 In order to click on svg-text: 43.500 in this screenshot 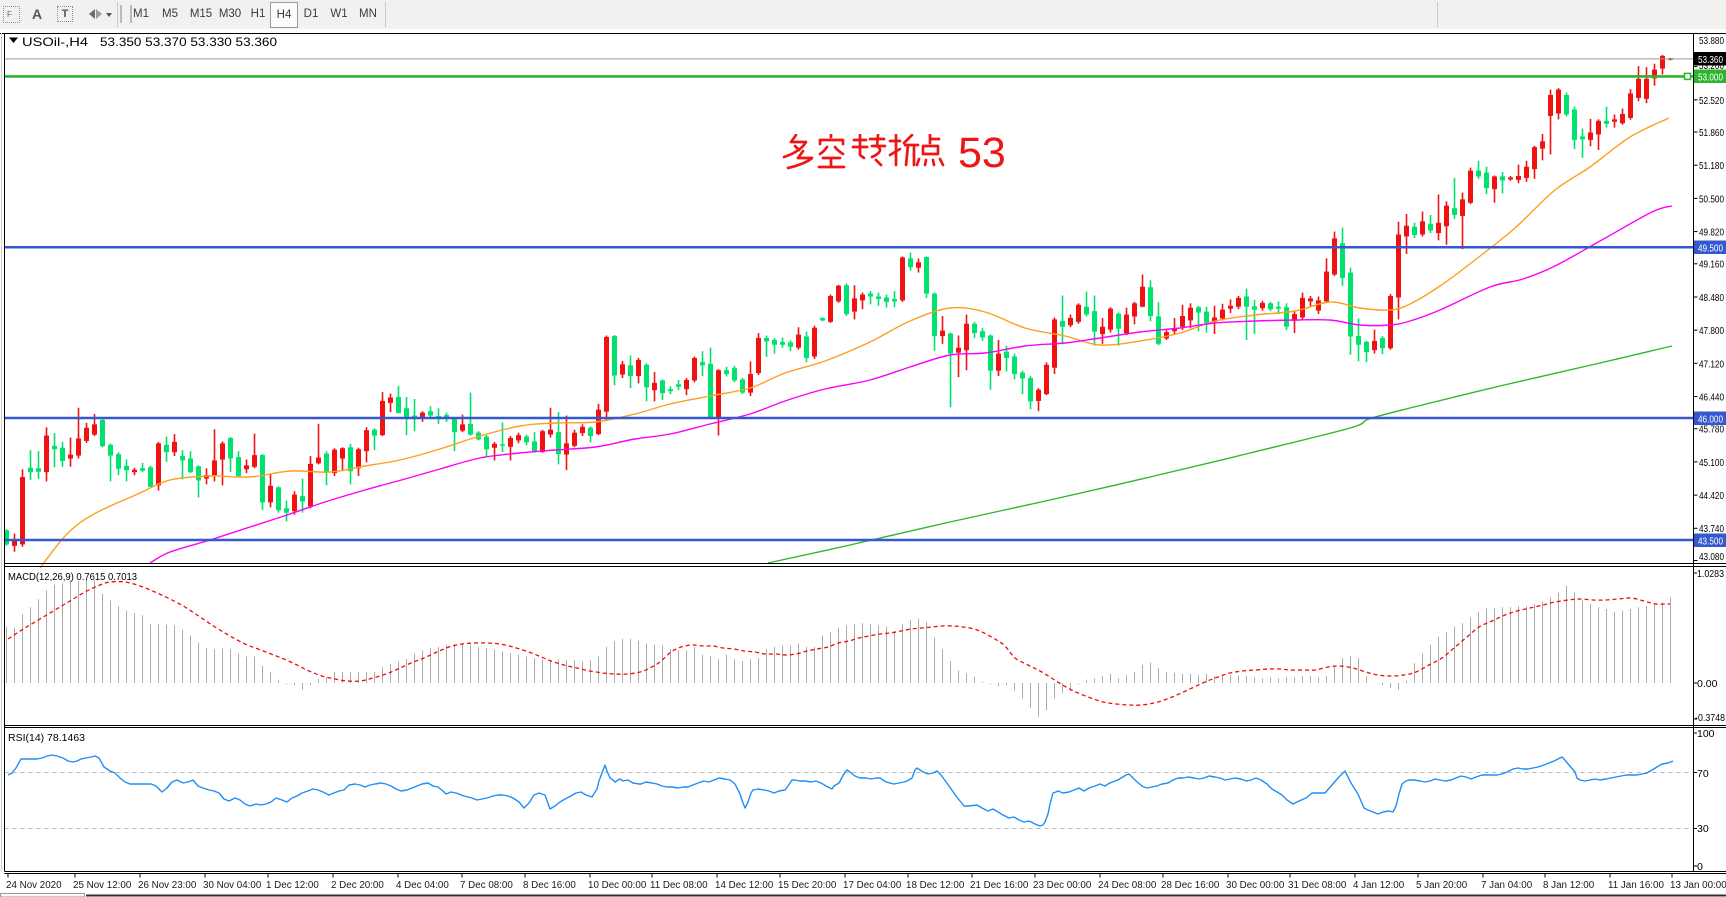, I will do `click(1710, 542)`.